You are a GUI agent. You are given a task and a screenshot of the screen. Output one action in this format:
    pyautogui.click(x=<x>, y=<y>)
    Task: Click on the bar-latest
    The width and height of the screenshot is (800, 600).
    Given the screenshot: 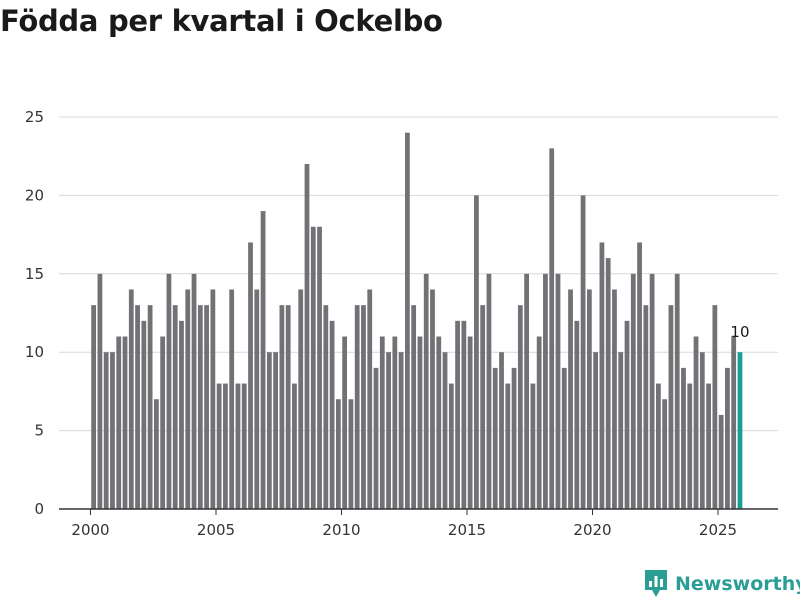 What is the action you would take?
    pyautogui.click(x=740, y=430)
    